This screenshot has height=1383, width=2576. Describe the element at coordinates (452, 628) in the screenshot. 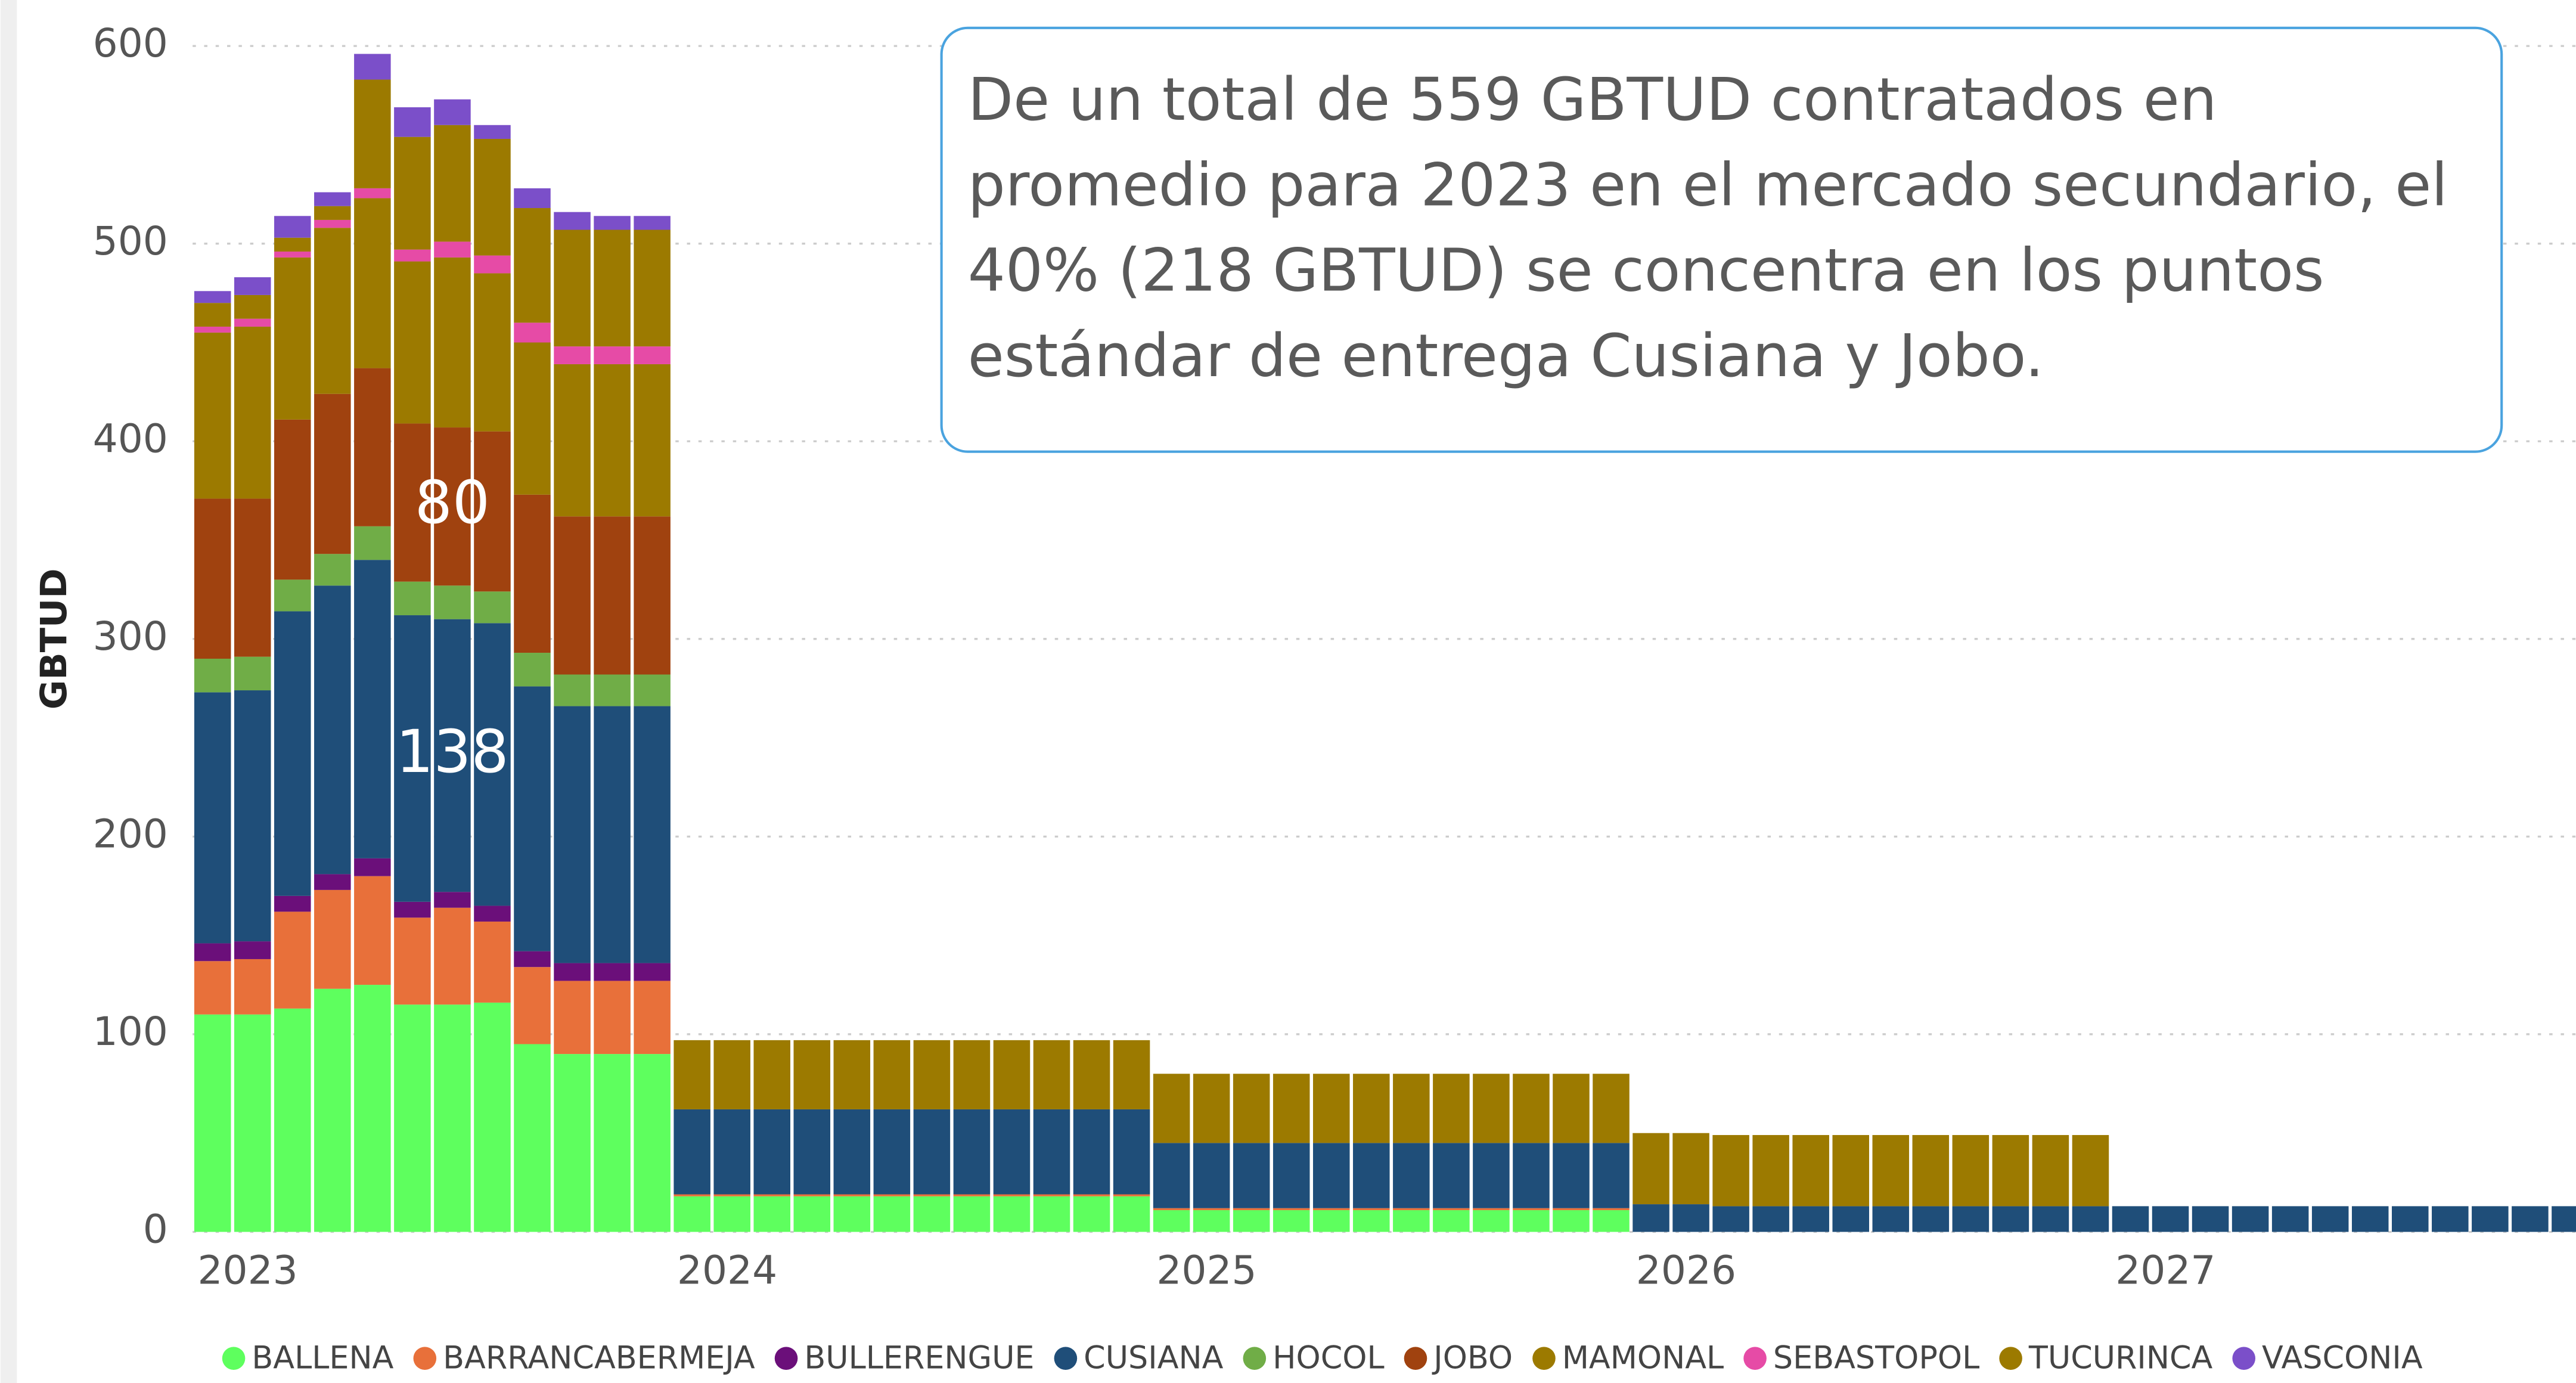

I see `data-labels: 138 80` at that location.